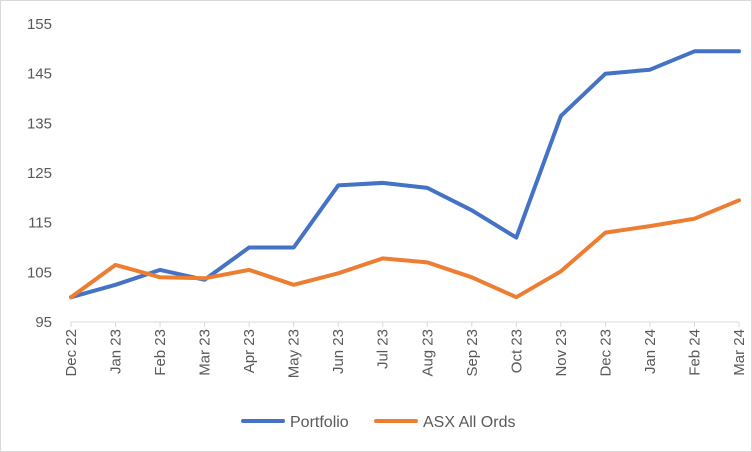 The image size is (752, 452). I want to click on x-tick-label-oct-23: Oct 23, so click(516, 351).